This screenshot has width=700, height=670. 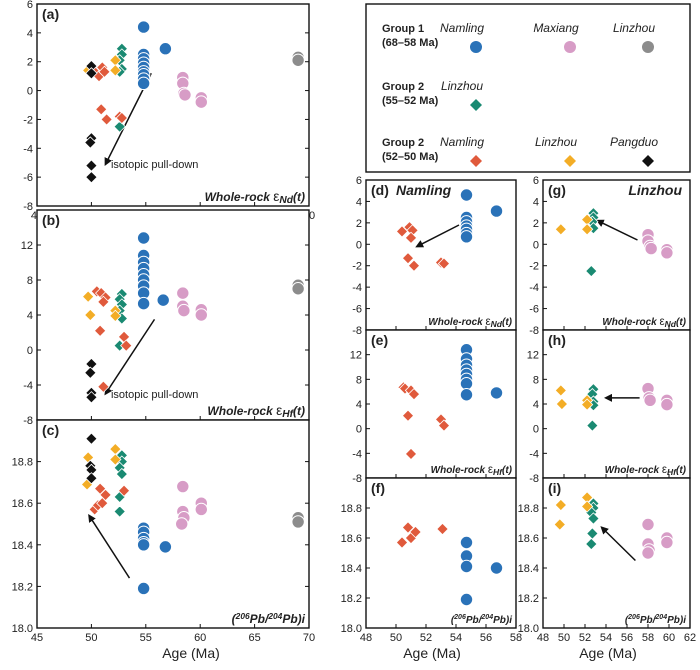 I want to click on legend-marker-circle, so click(x=648, y=47).